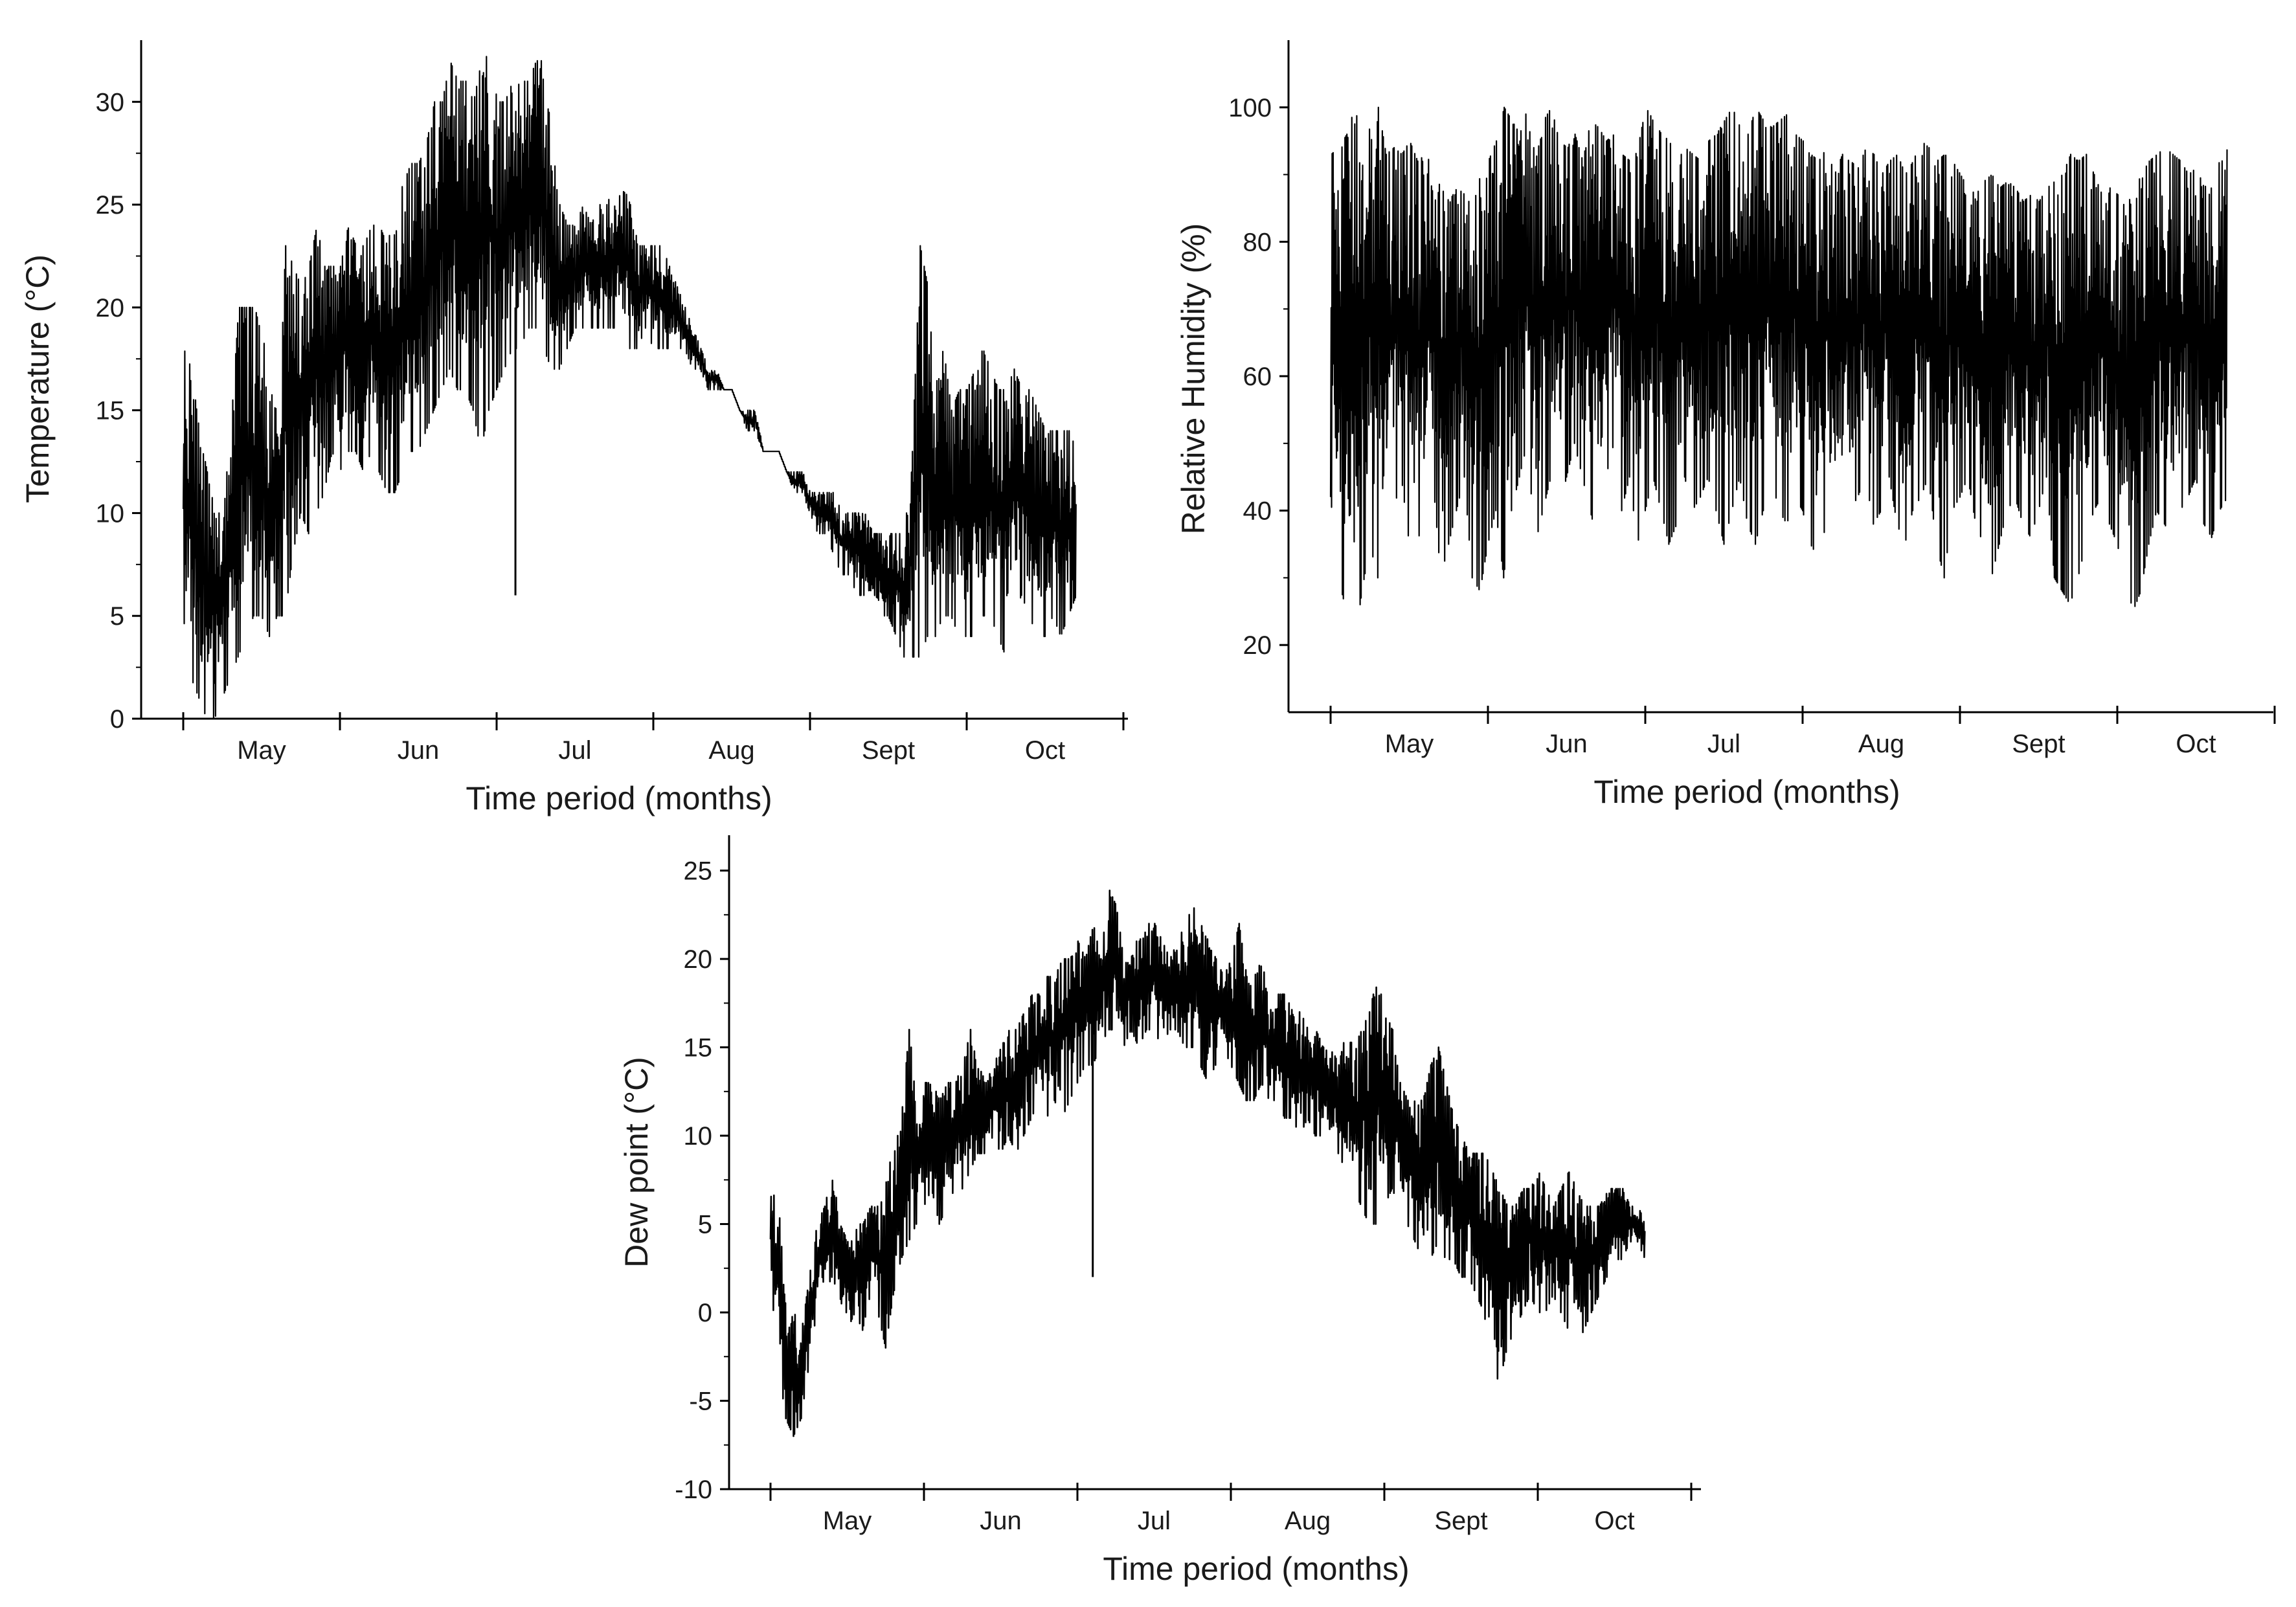  What do you see at coordinates (110, 102) in the screenshot?
I see `temperature-ytick-label: 30` at bounding box center [110, 102].